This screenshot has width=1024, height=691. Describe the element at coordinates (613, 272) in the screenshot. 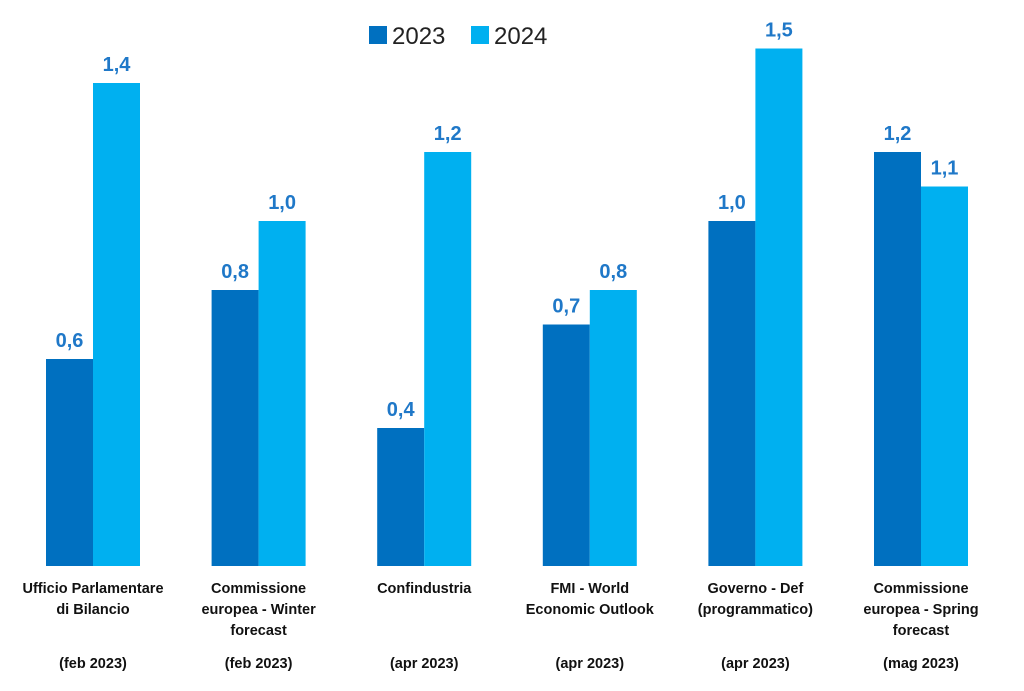

I see `value-label-2024-3: 0,8` at that location.